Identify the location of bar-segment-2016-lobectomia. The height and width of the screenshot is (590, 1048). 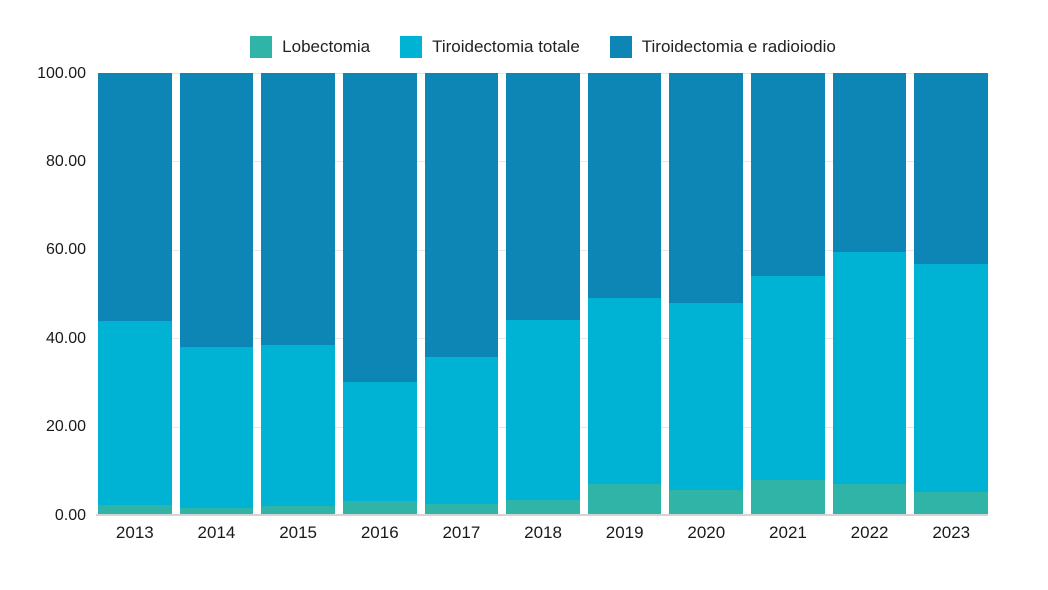
(379, 507).